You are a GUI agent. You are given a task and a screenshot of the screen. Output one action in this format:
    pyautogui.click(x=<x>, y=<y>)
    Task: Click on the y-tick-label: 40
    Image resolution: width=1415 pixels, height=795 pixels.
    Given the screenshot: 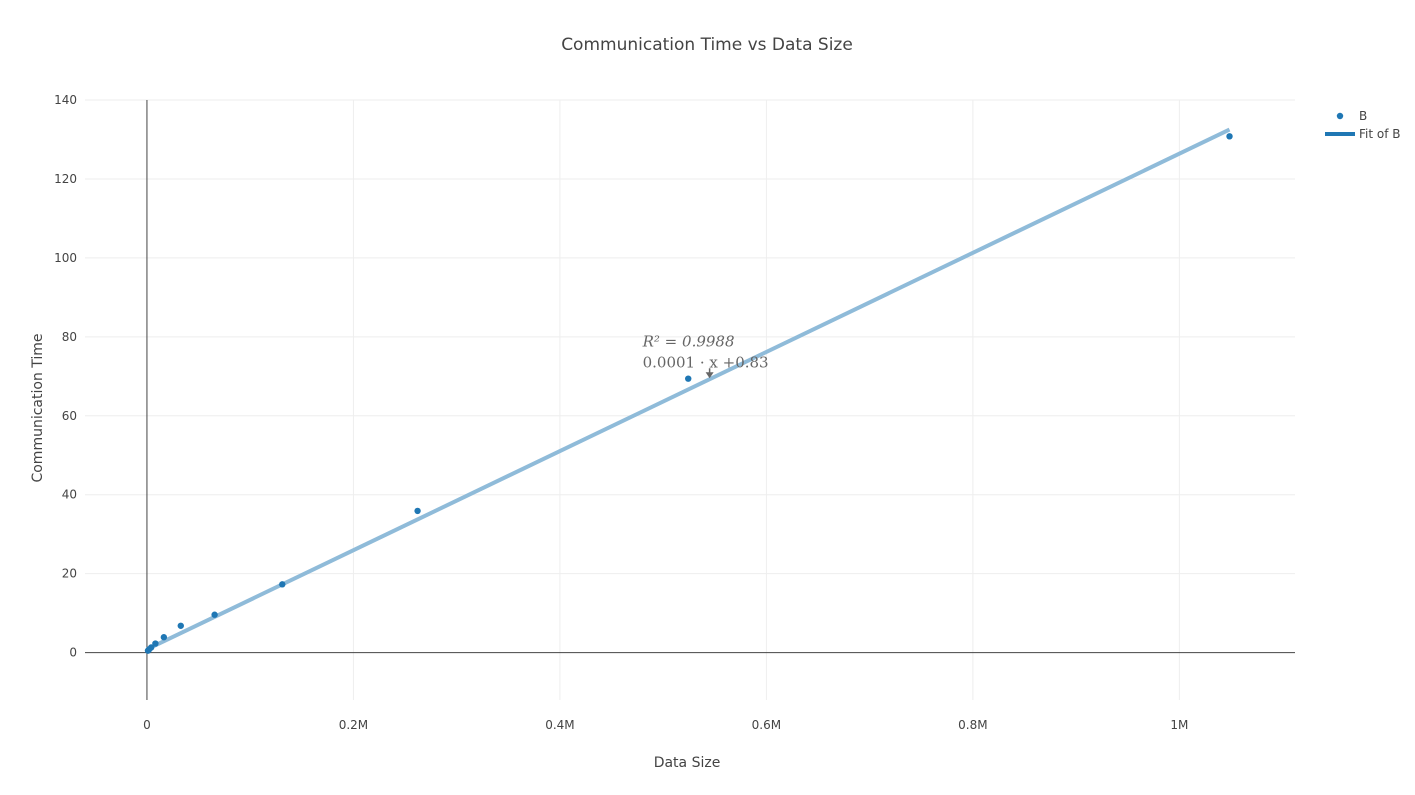 What is the action you would take?
    pyautogui.click(x=69, y=495)
    